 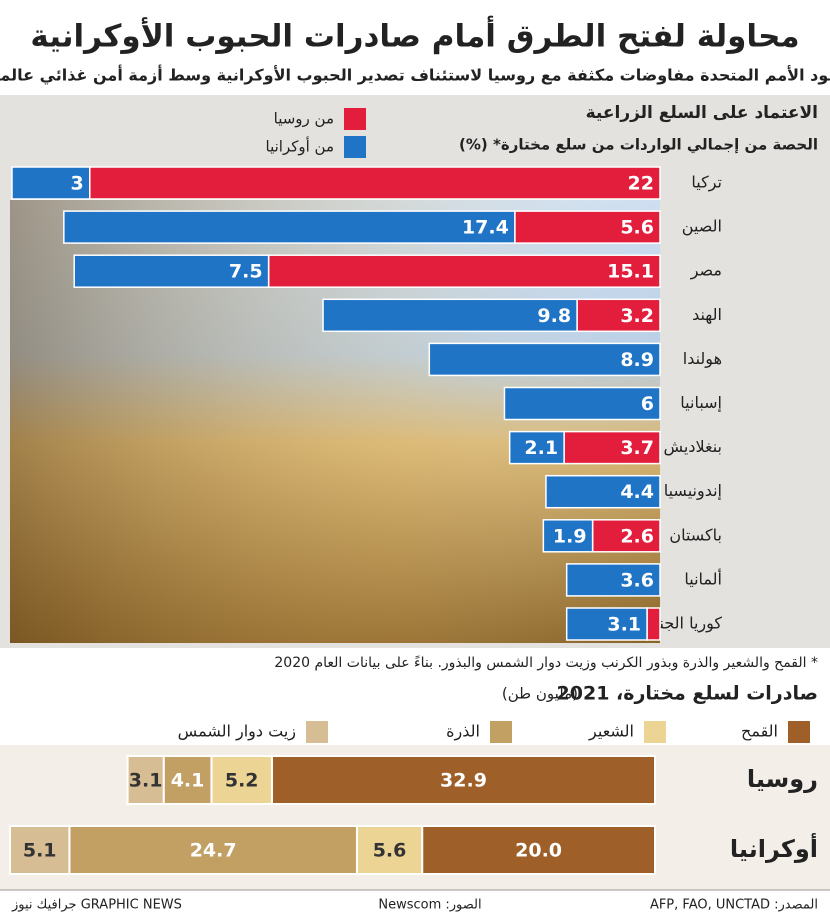 I want to click on category-label: تركيا, so click(x=706, y=183).